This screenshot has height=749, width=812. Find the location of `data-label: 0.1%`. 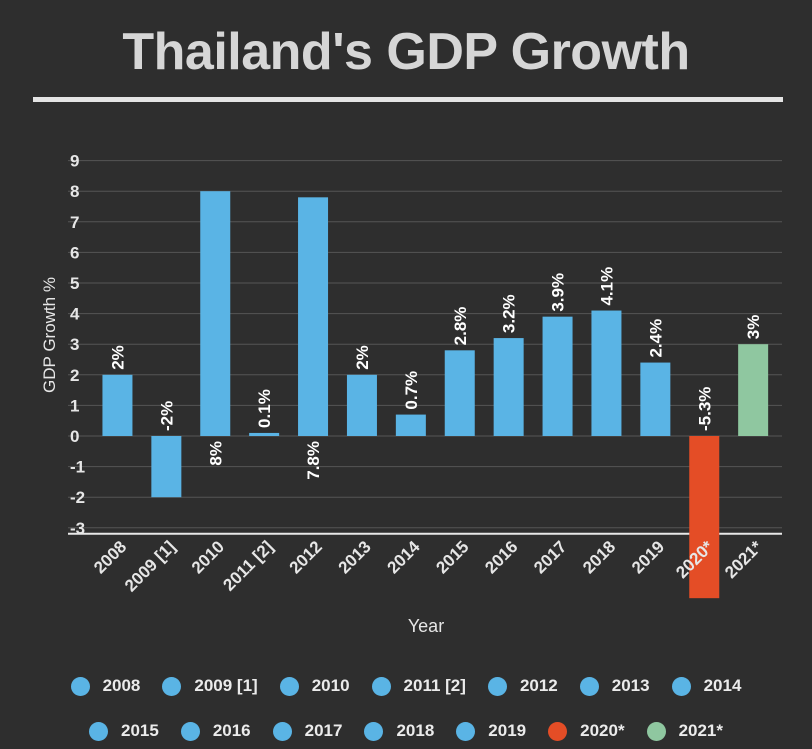

data-label: 0.1% is located at coordinates (264, 408).